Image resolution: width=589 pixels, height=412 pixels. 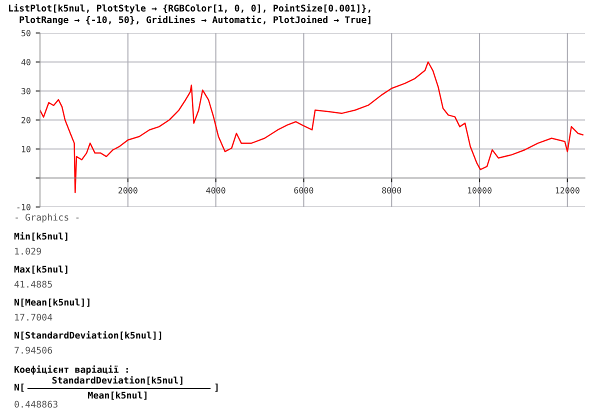 I want to click on x-tick-label: 8000, so click(x=392, y=190).